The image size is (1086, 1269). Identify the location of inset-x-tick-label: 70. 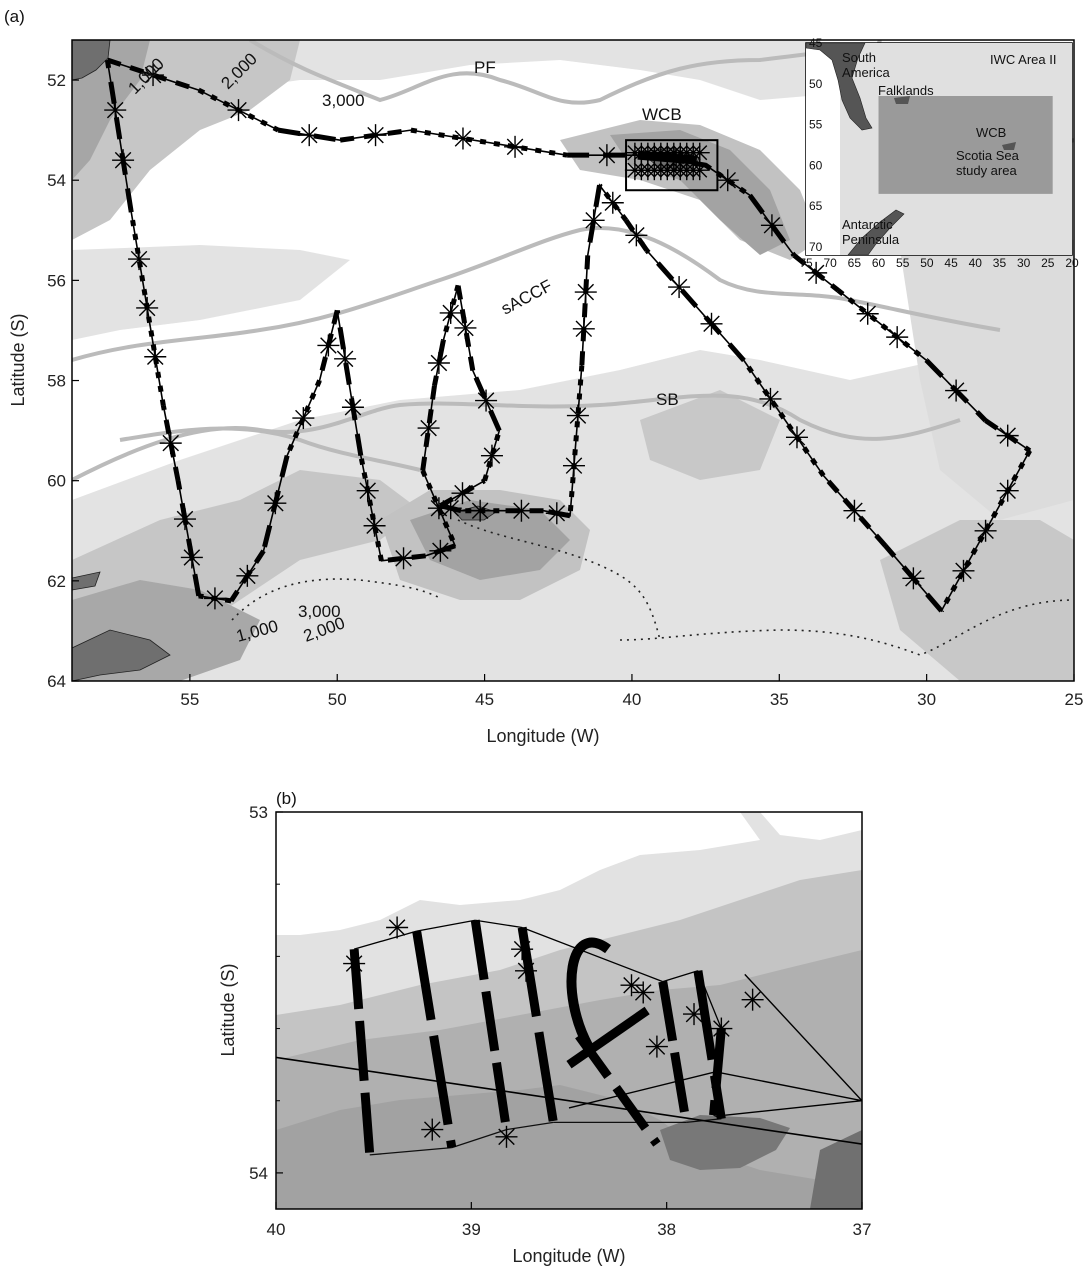
(831, 263).